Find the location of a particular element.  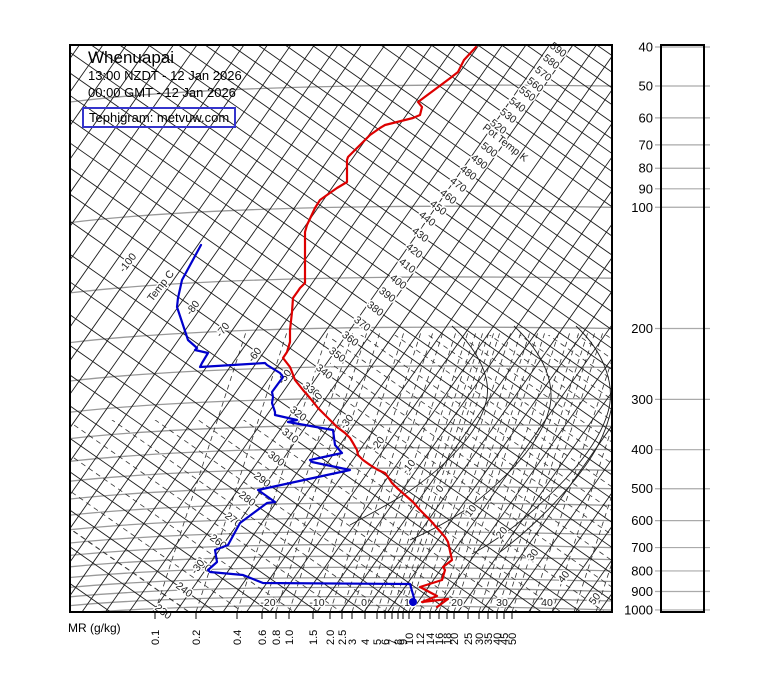

mr-tick-label: 35 is located at coordinates (489, 639).